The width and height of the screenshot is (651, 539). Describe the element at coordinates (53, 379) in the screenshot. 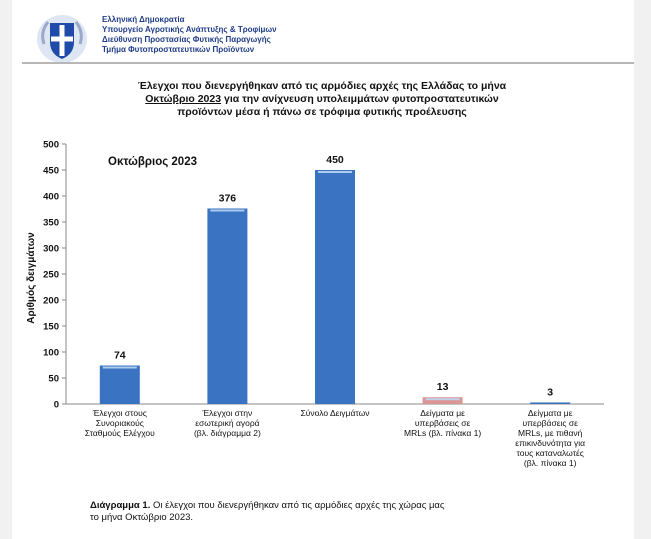

I see `y-tick-label: 50` at that location.